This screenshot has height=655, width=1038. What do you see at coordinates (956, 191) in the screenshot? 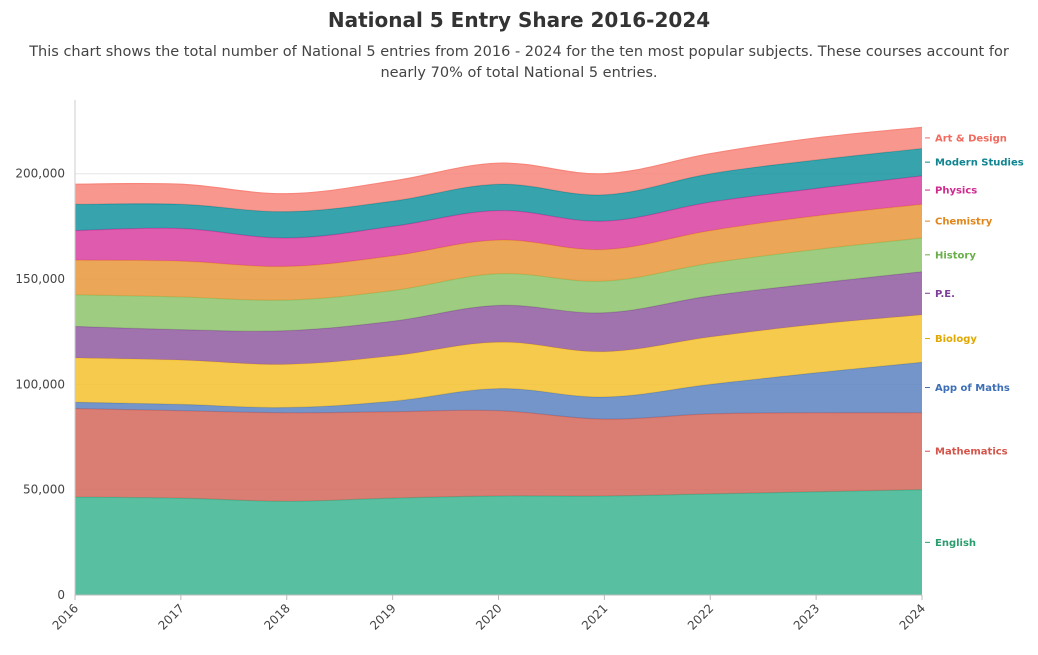
I see `series-label-physics: Physics` at bounding box center [956, 191].